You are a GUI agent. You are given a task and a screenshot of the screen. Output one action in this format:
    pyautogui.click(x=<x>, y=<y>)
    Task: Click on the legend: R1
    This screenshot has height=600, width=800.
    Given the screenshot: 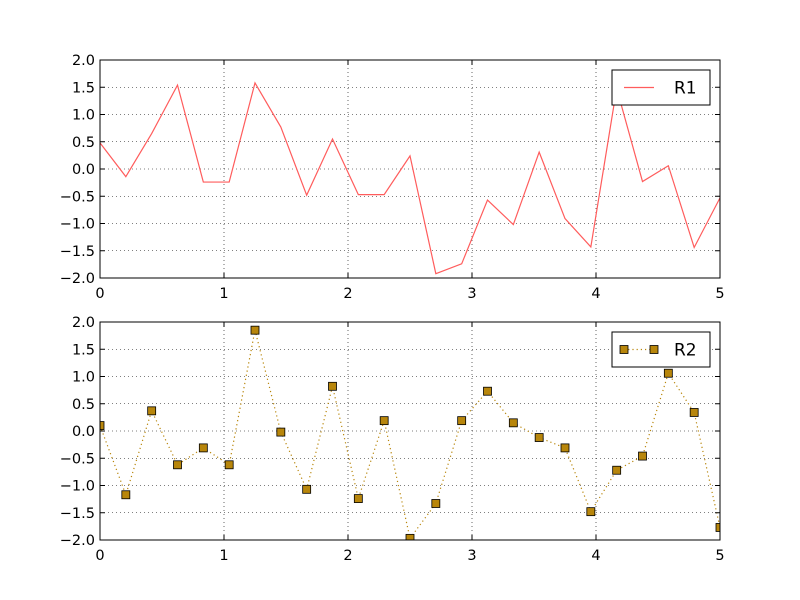 What is the action you would take?
    pyautogui.click(x=661, y=87)
    